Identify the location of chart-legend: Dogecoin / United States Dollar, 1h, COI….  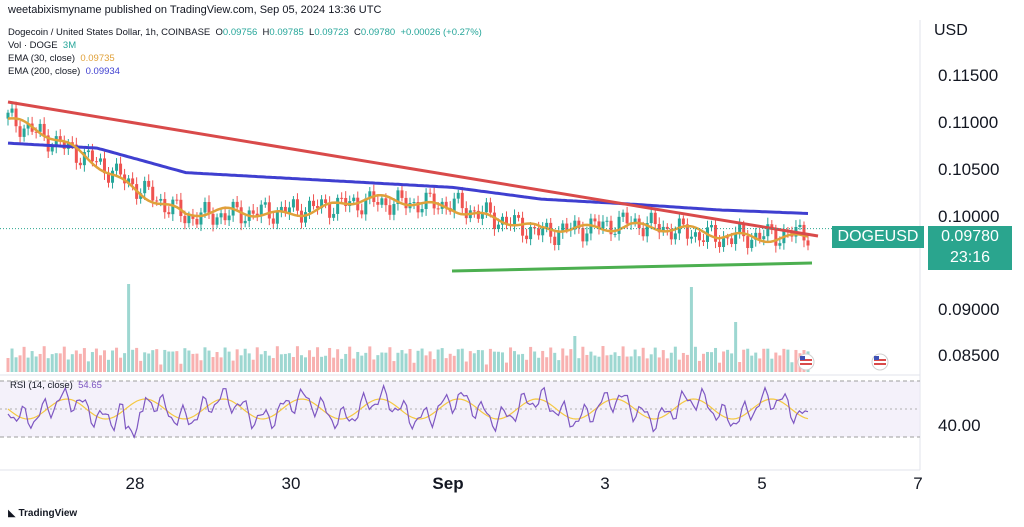
(245, 52).